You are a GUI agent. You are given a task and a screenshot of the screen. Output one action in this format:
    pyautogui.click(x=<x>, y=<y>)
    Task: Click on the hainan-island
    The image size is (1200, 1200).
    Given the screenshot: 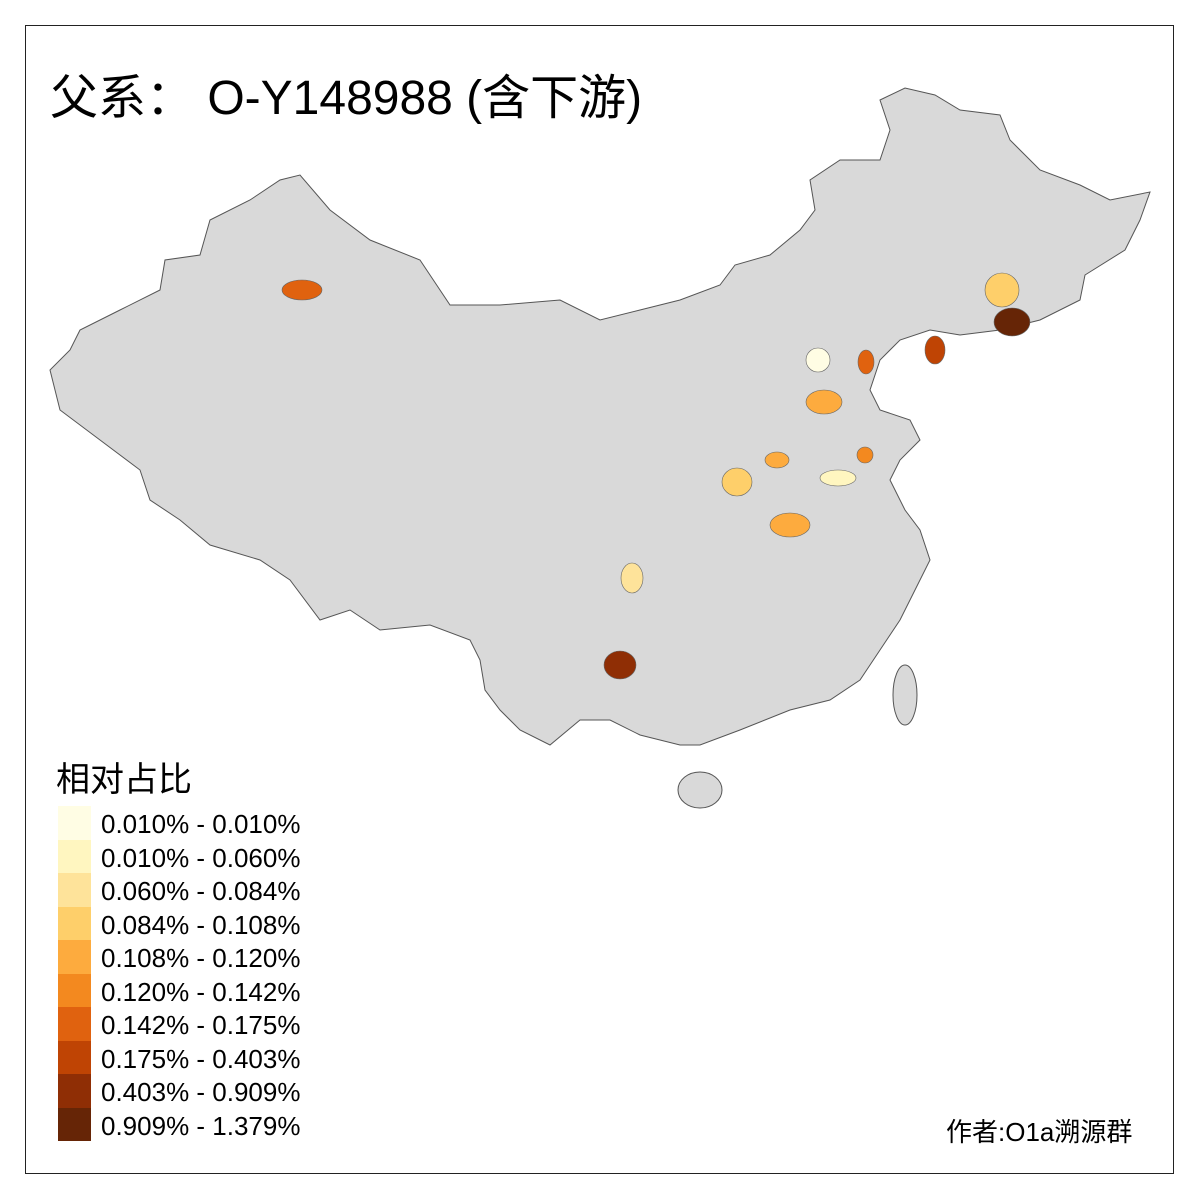 What is the action you would take?
    pyautogui.click(x=700, y=790)
    